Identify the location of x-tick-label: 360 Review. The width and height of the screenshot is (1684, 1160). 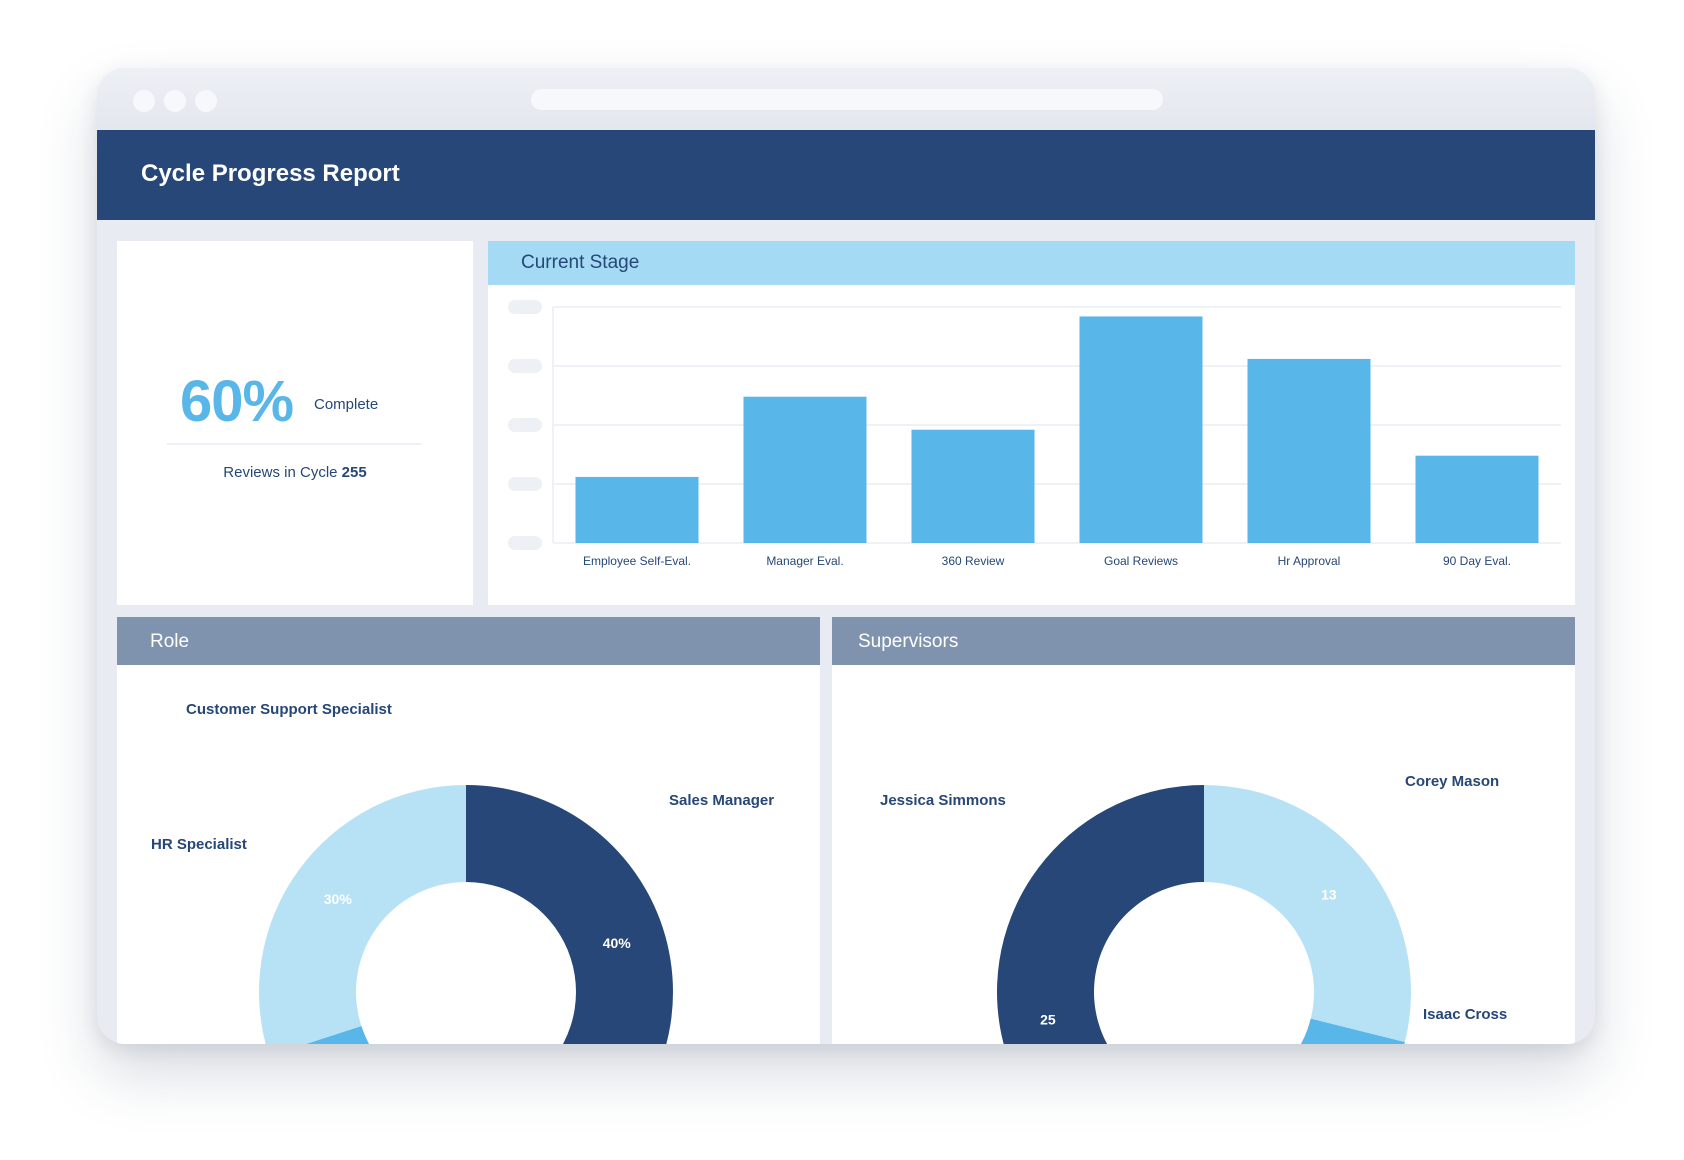
(973, 561).